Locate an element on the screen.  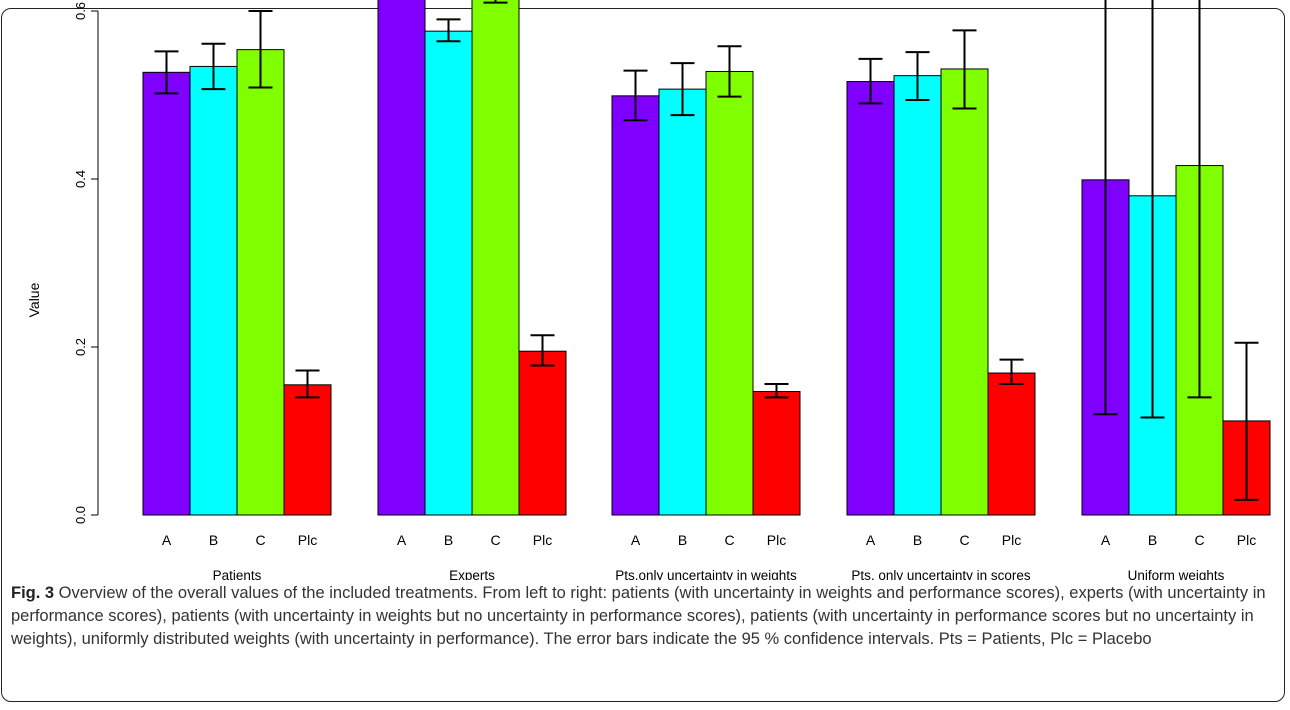
y-tick-label: 0.0 is located at coordinates (80, 515).